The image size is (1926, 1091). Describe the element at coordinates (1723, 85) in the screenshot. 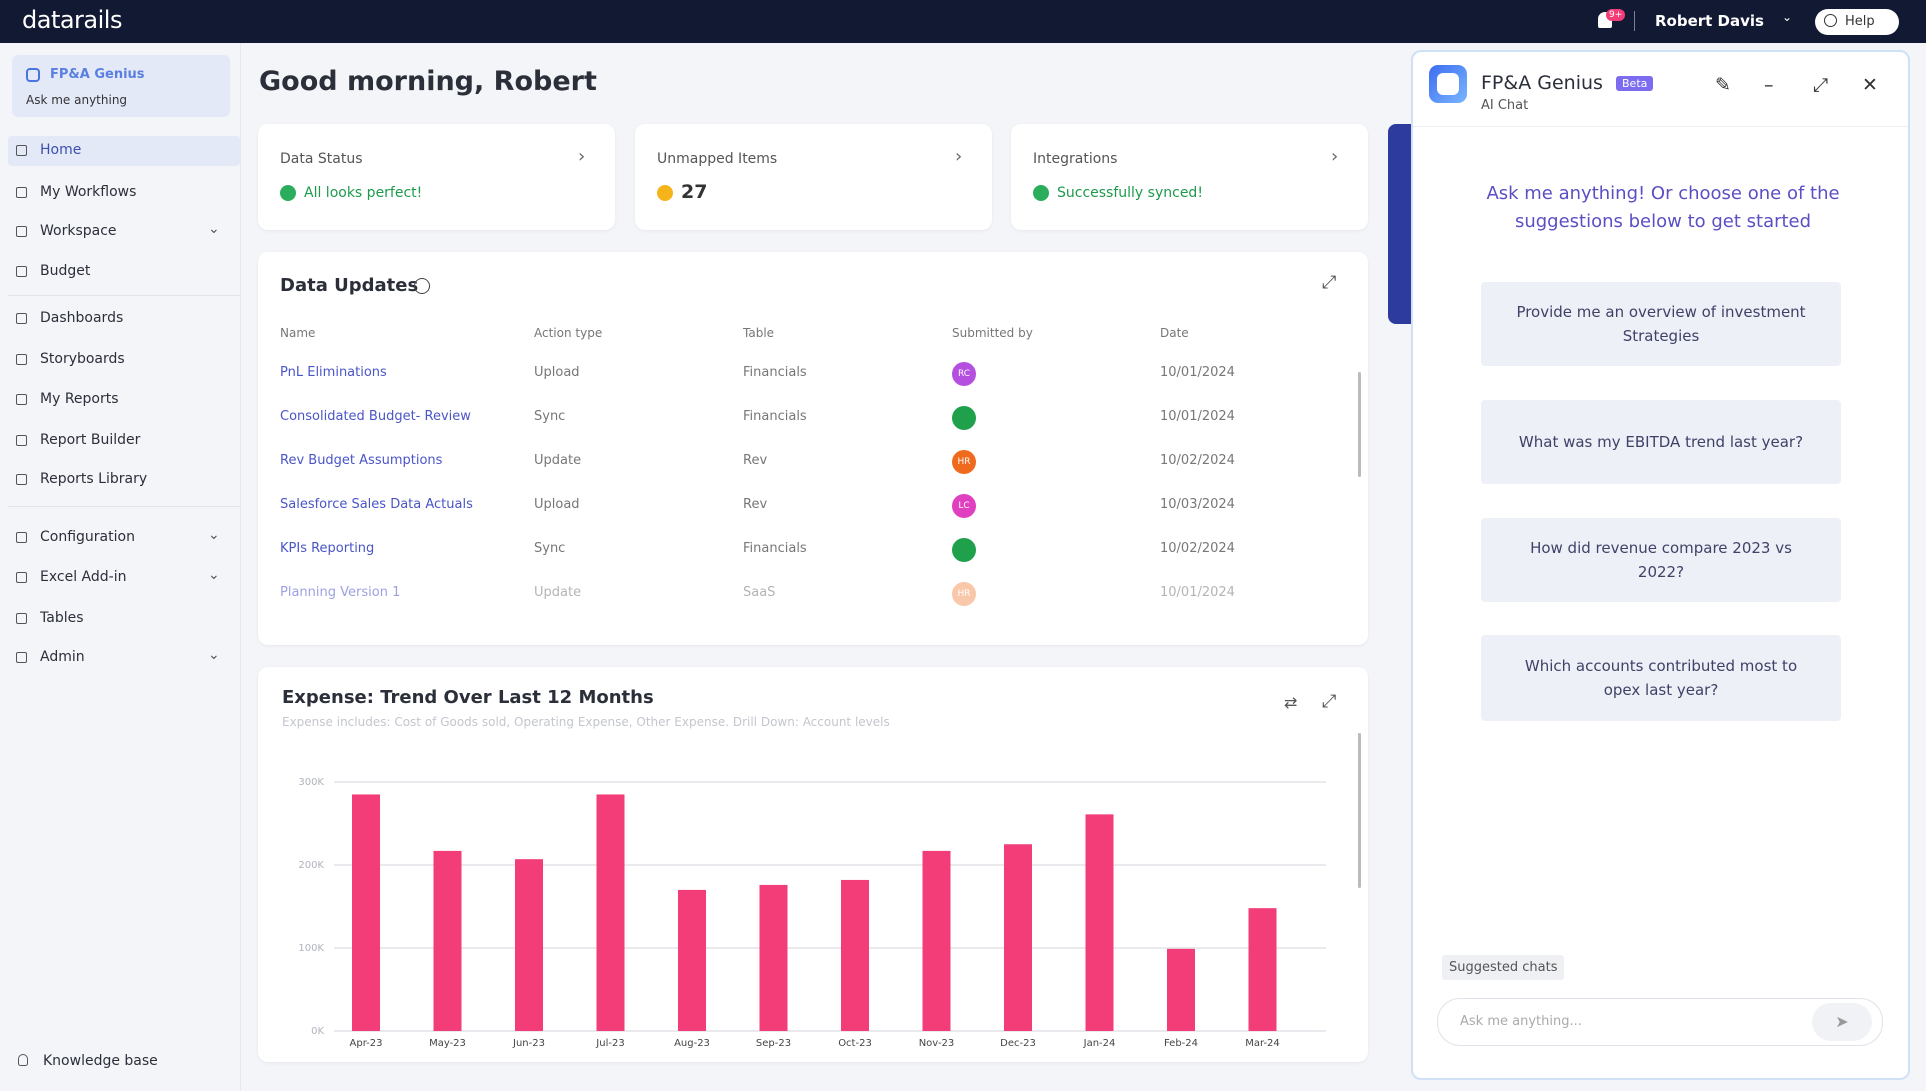

I see `chat-control: ✎` at that location.